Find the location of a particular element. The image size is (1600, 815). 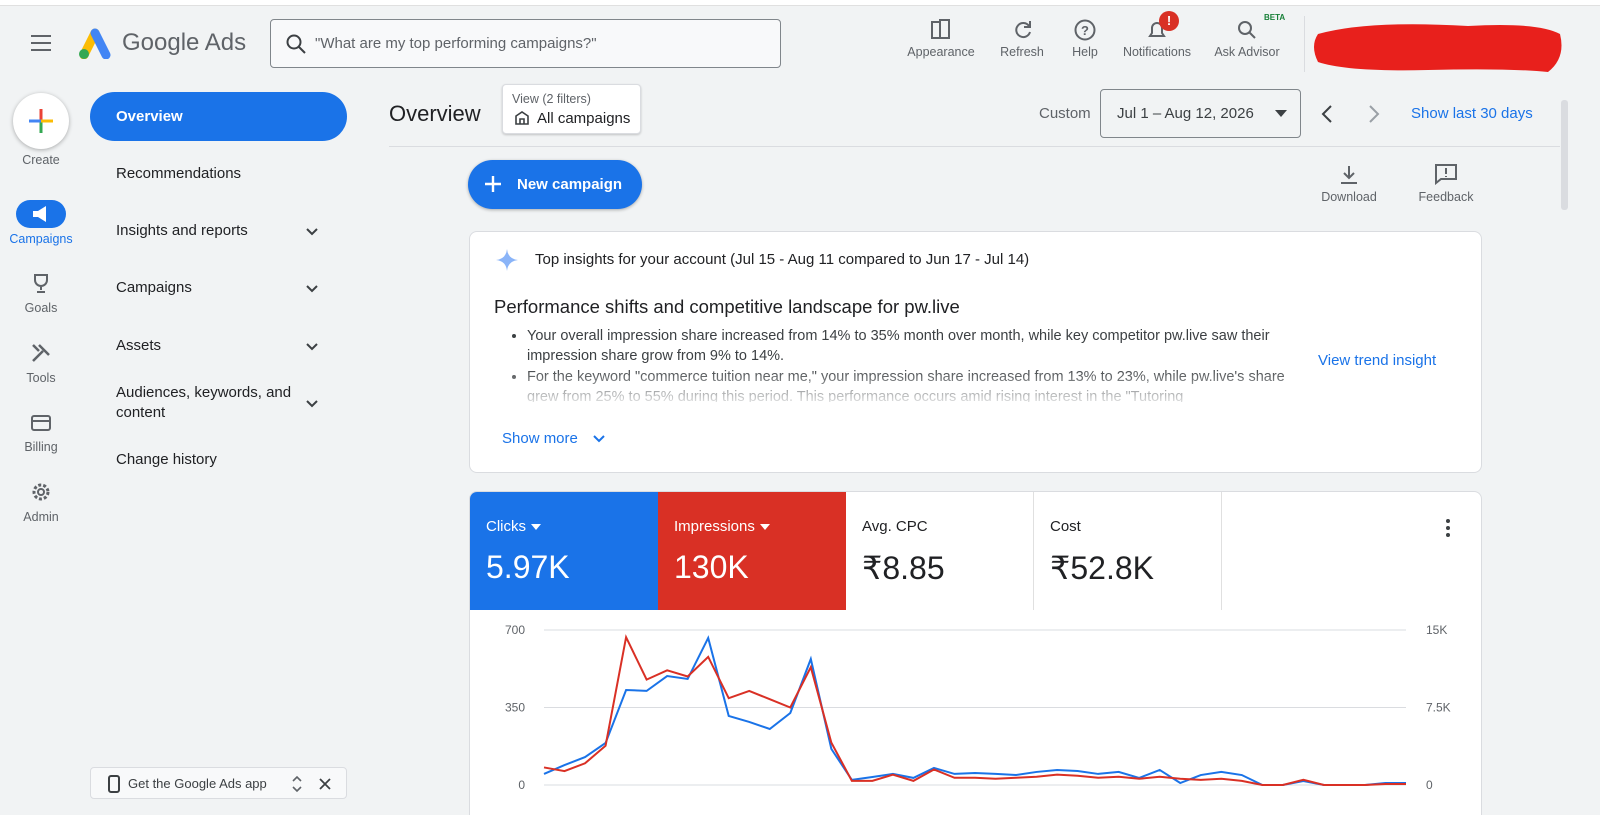

goals-icon is located at coordinates (41, 283).